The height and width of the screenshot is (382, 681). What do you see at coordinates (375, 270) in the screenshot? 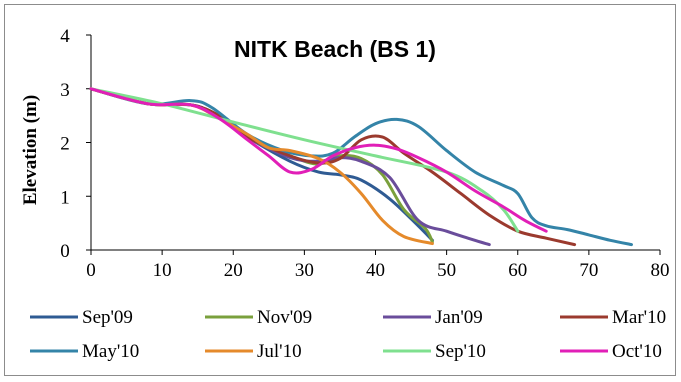
I see `x-tick-label: 40` at bounding box center [375, 270].